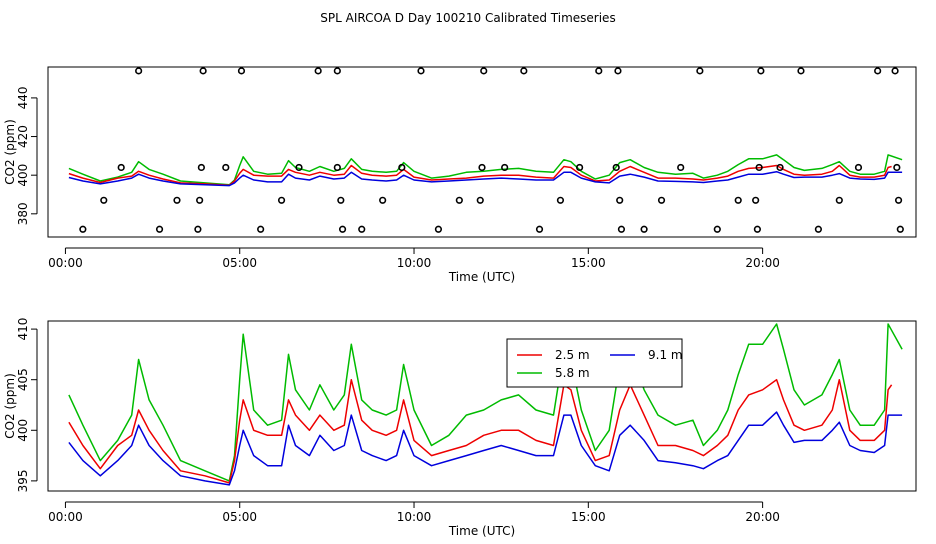  Describe the element at coordinates (572, 355) in the screenshot. I see `legend-label: 2.5 m` at that location.